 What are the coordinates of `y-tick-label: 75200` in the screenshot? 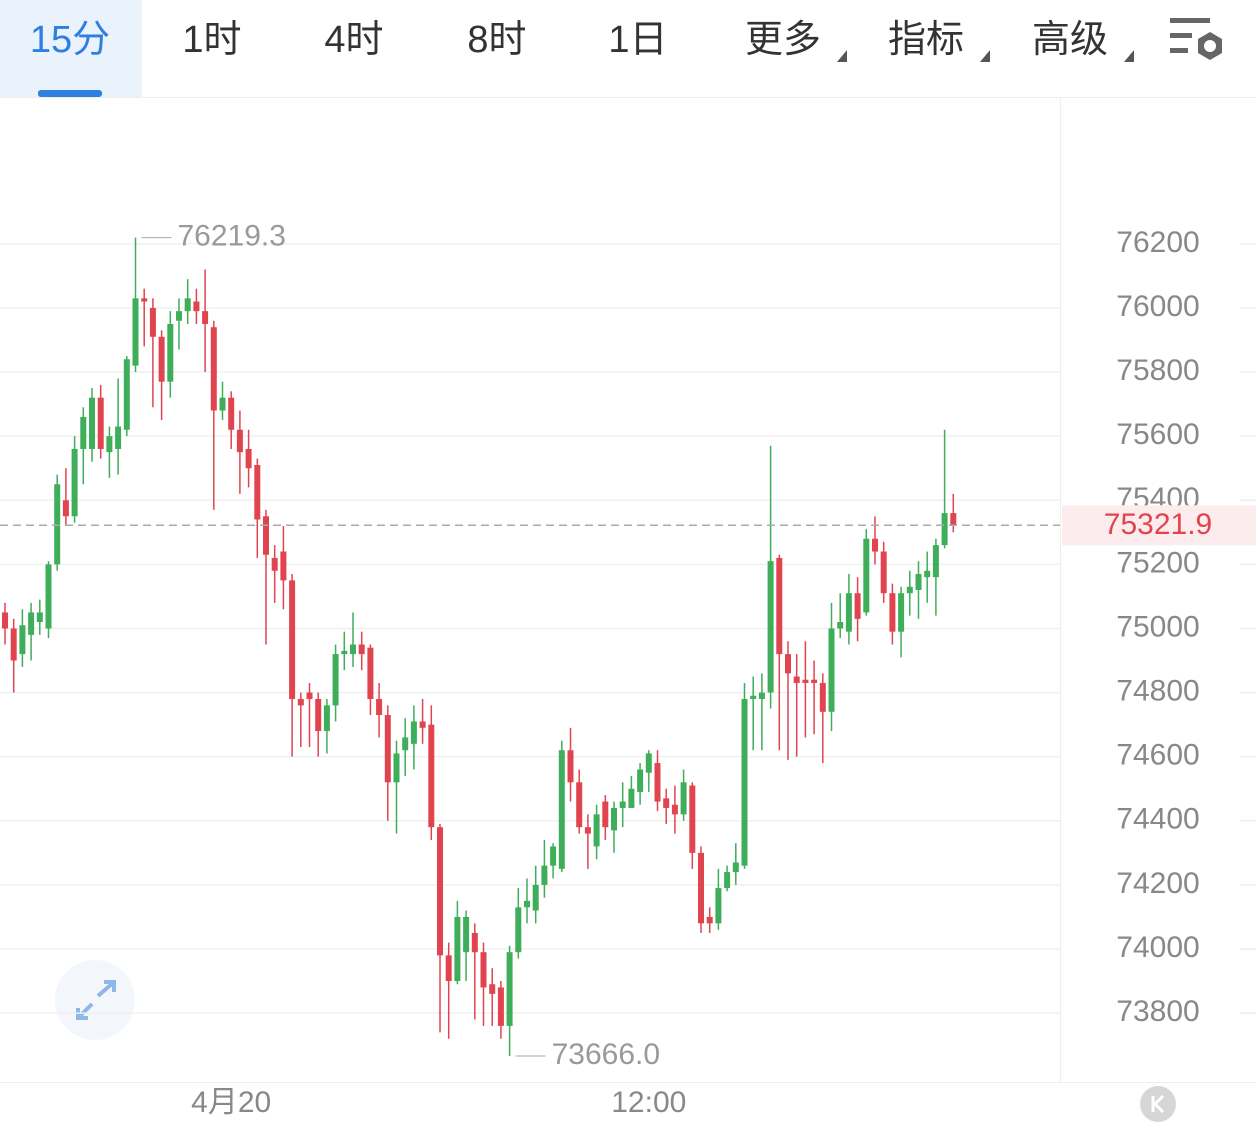 It's located at (1157, 562).